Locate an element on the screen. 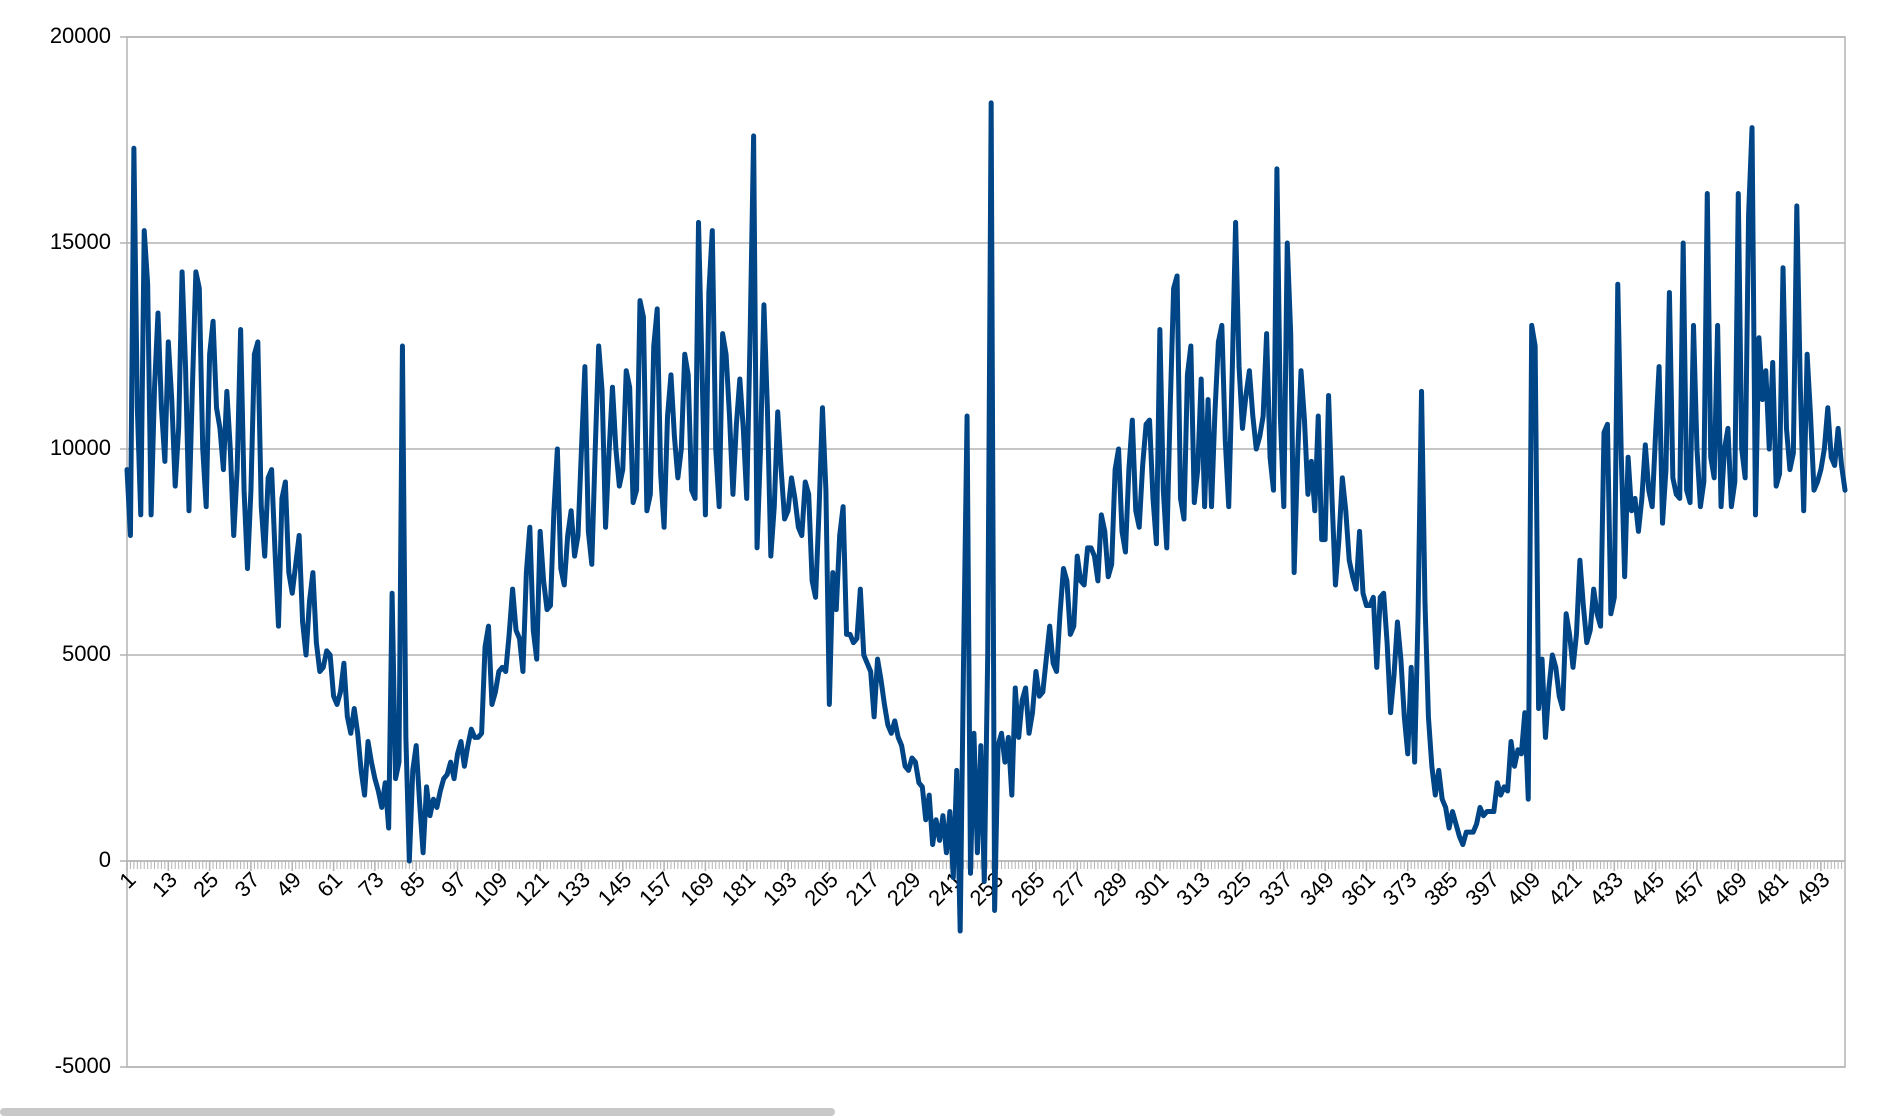 The width and height of the screenshot is (1879, 1116). y-tick-label: 0 is located at coordinates (105, 859).